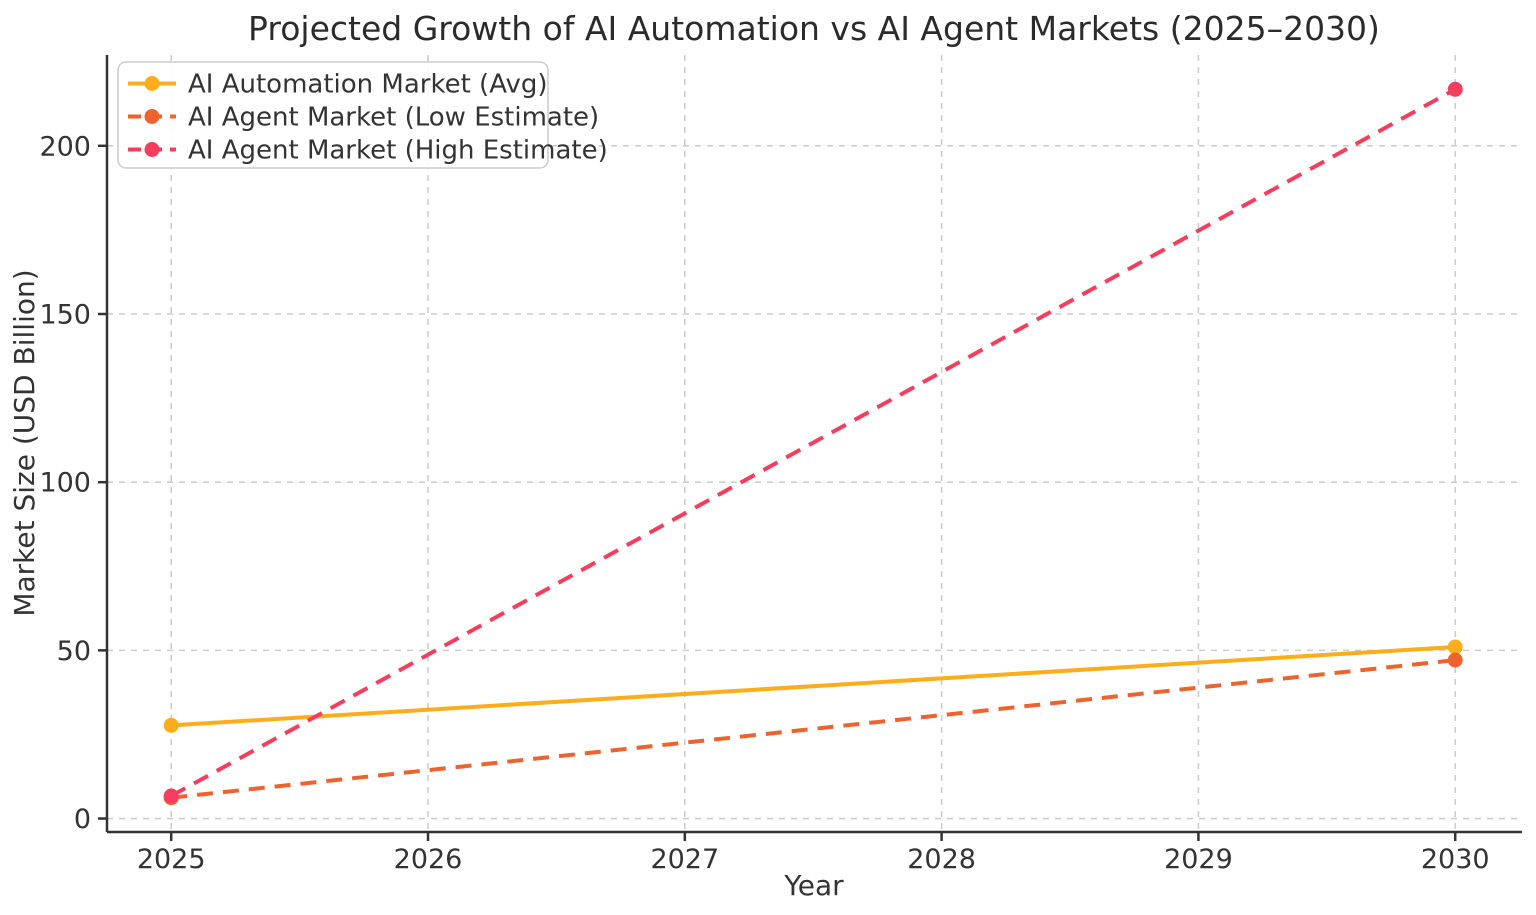  I want to click on y-tick-label: 100, so click(65, 483).